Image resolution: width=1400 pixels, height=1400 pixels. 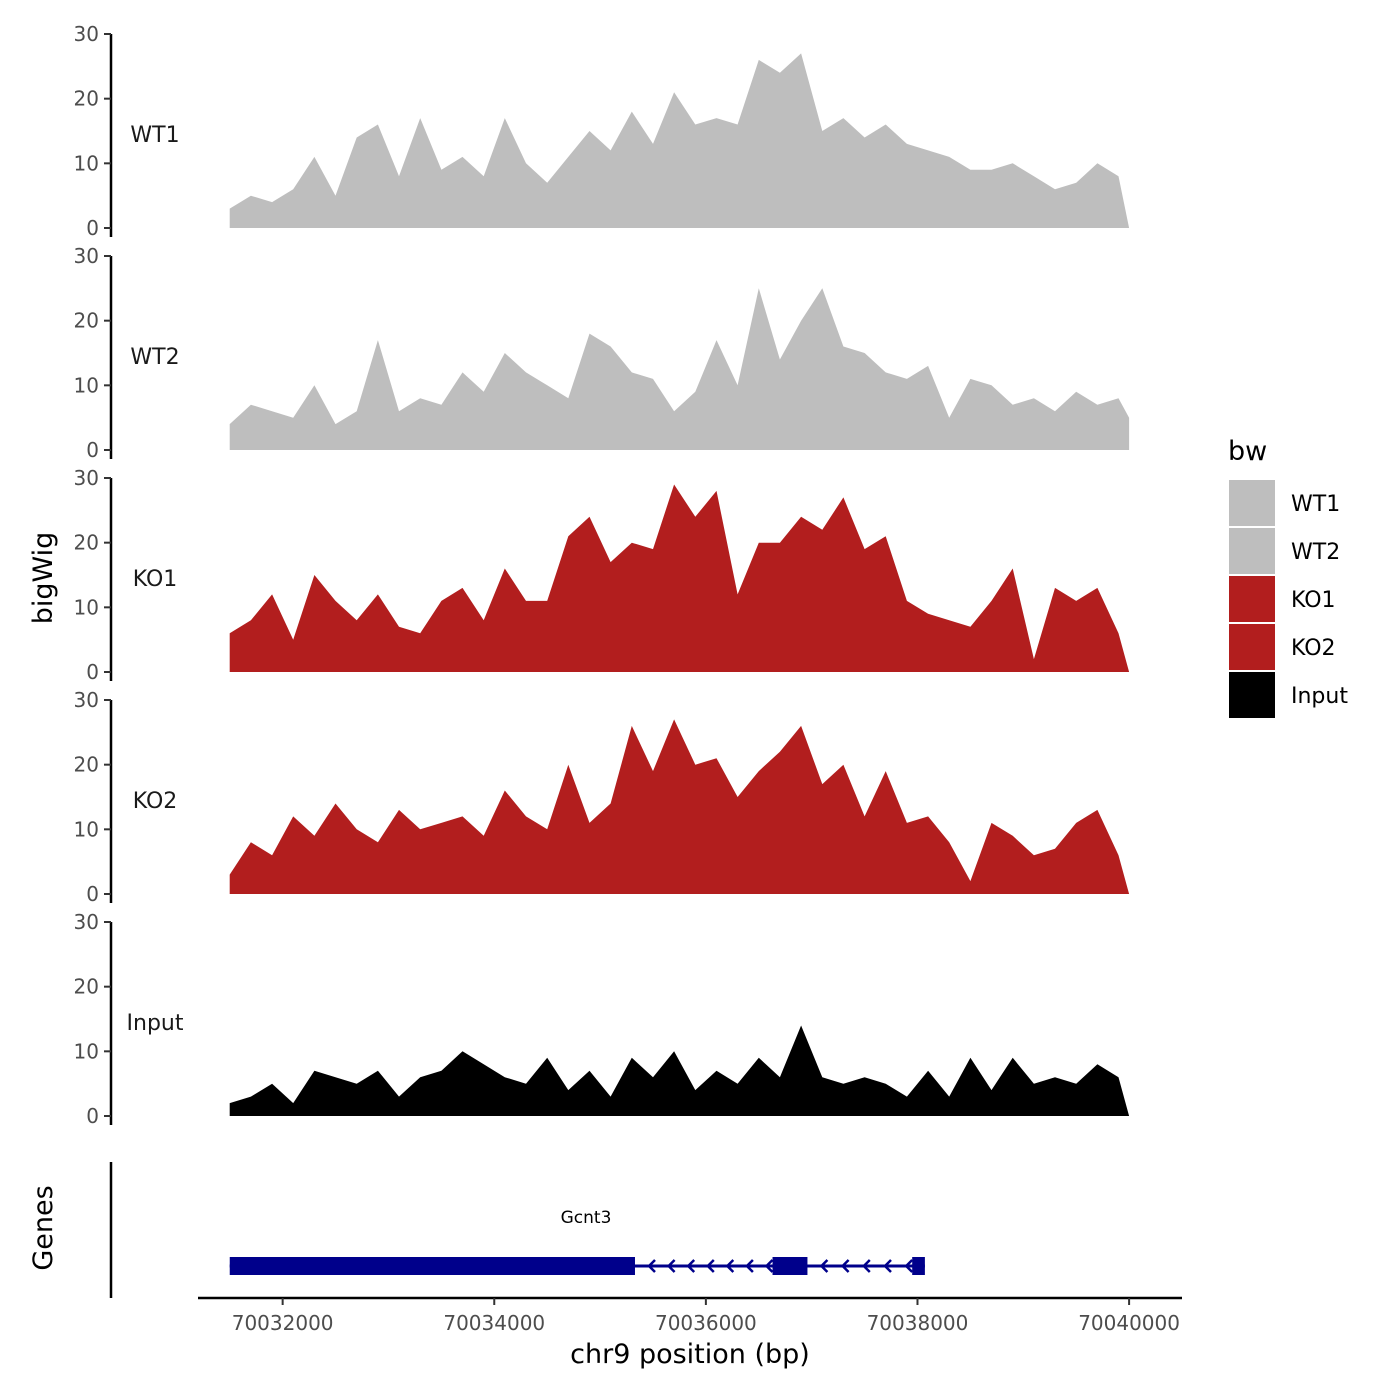 What do you see at coordinates (1247, 451) in the screenshot?
I see `legend-title: bw` at bounding box center [1247, 451].